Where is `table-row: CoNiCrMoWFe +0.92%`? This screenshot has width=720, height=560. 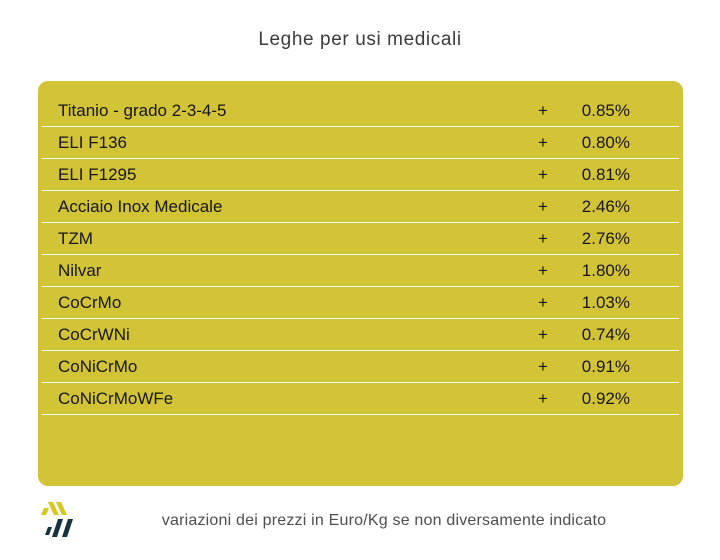
table-row: CoNiCrMoWFe +0.92% is located at coordinates (360, 399).